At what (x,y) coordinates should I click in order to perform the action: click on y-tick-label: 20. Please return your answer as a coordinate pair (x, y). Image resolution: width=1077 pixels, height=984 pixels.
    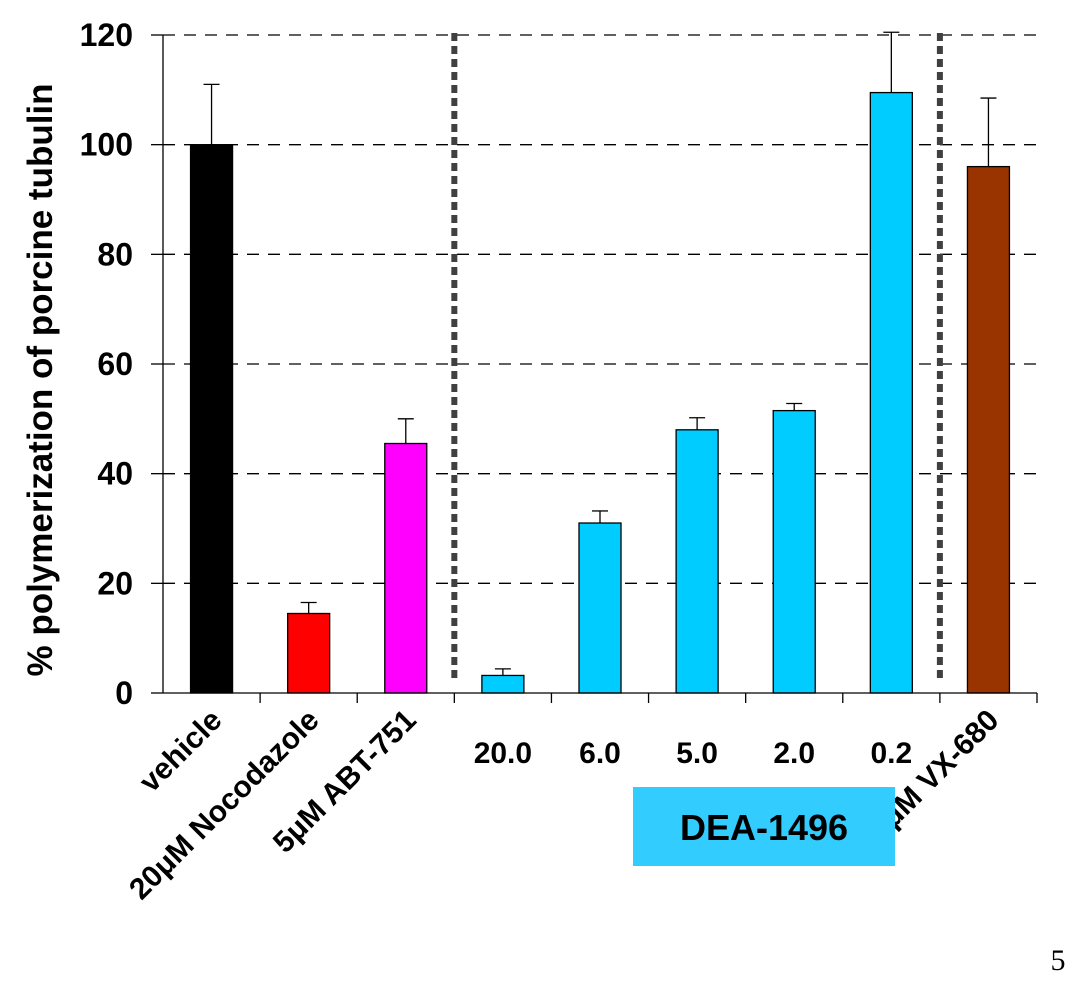
    Looking at the image, I should click on (115, 583).